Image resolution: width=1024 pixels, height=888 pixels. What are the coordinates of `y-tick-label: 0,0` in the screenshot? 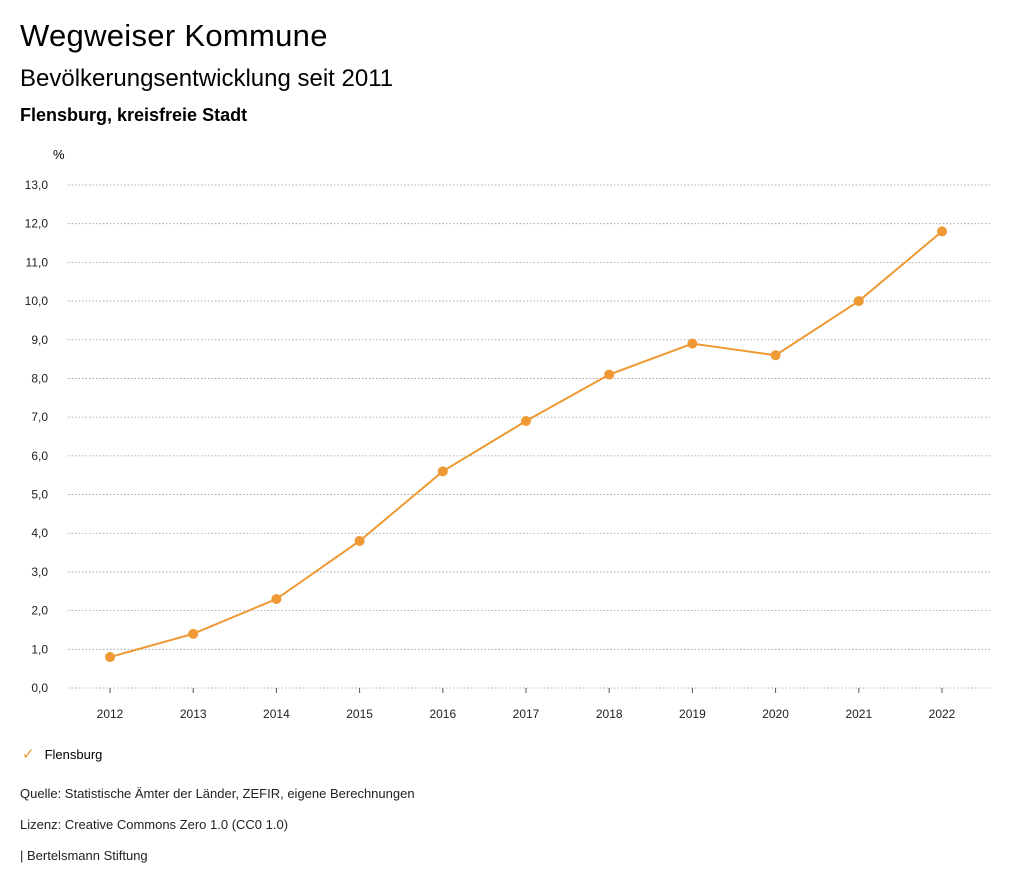 It's located at (39, 688).